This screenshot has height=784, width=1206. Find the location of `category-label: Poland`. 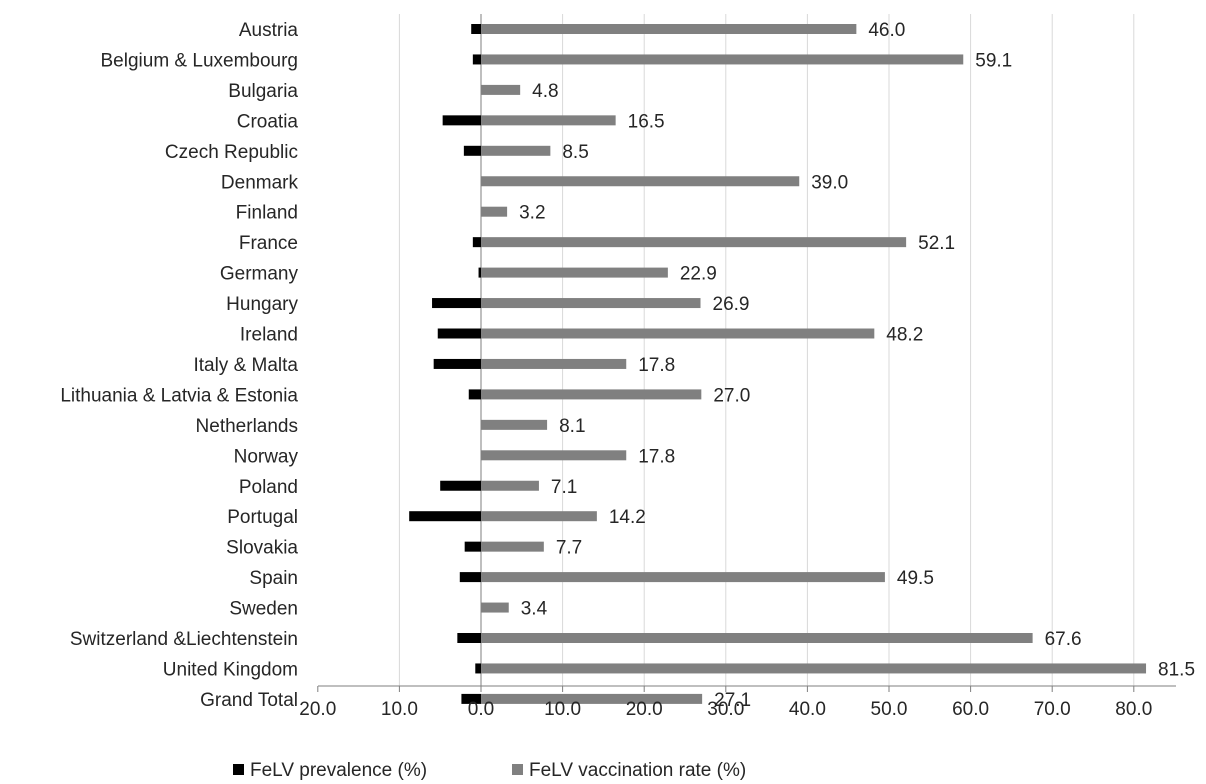

category-label: Poland is located at coordinates (268, 487).